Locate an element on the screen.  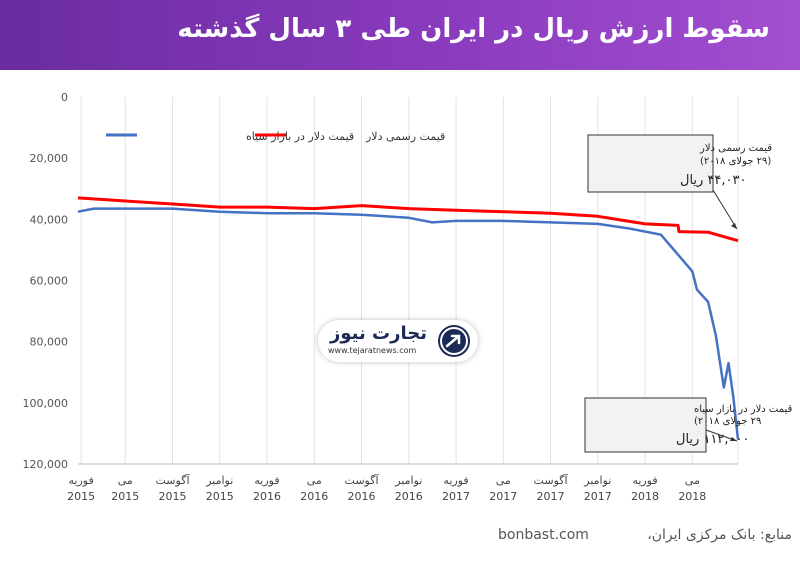
x-tick-month-9: می is located at coordinates (503, 480).